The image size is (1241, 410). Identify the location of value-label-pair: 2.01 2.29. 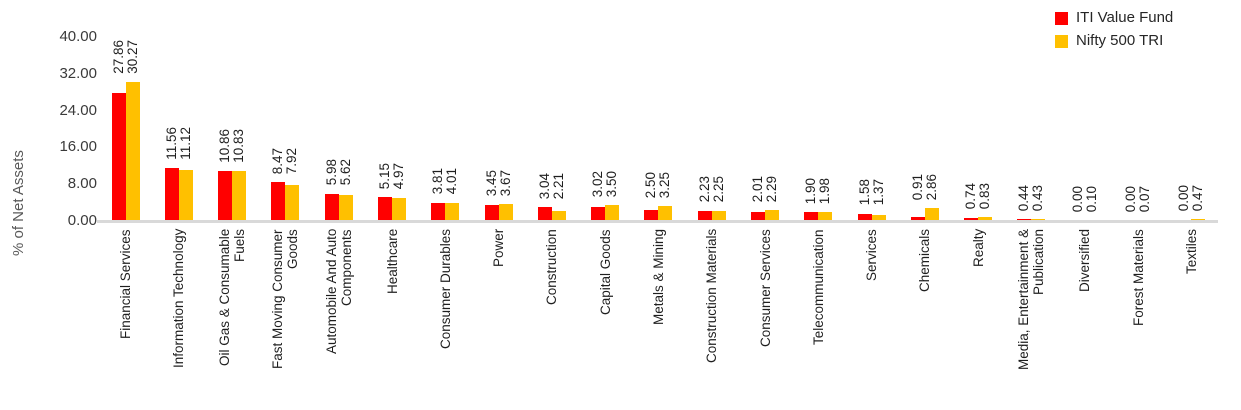
(764, 189).